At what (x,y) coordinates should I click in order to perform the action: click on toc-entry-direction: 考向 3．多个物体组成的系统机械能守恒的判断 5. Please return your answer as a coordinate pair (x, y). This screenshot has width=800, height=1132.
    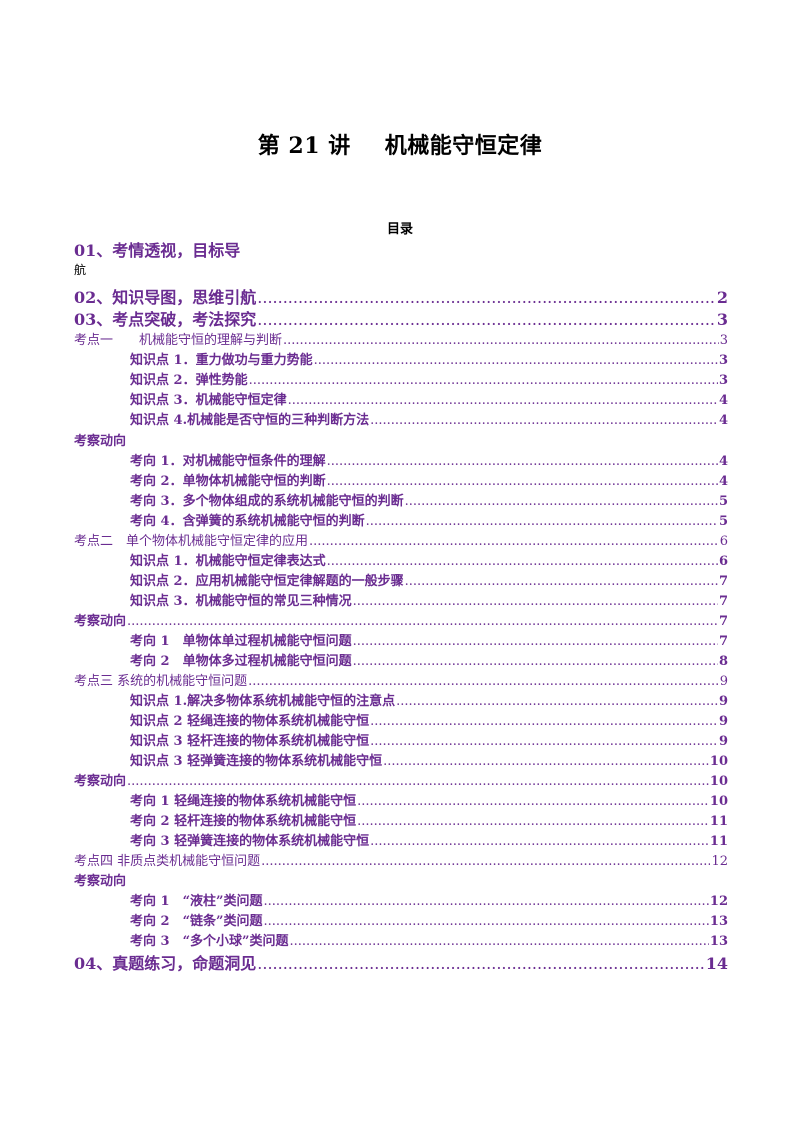
    Looking at the image, I should click on (429, 499).